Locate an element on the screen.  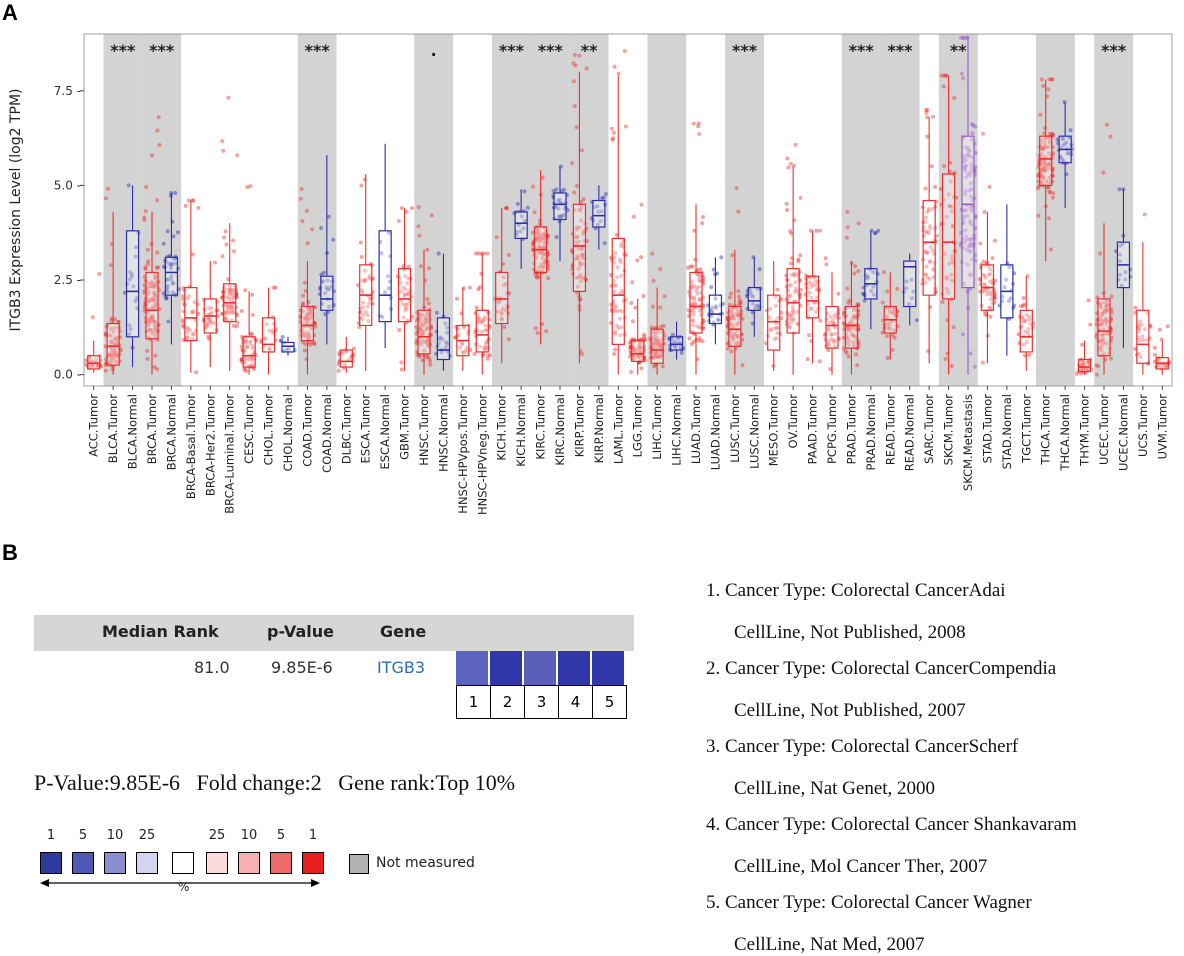
y-tick-label: 5.0 - is located at coordinates (67, 185).